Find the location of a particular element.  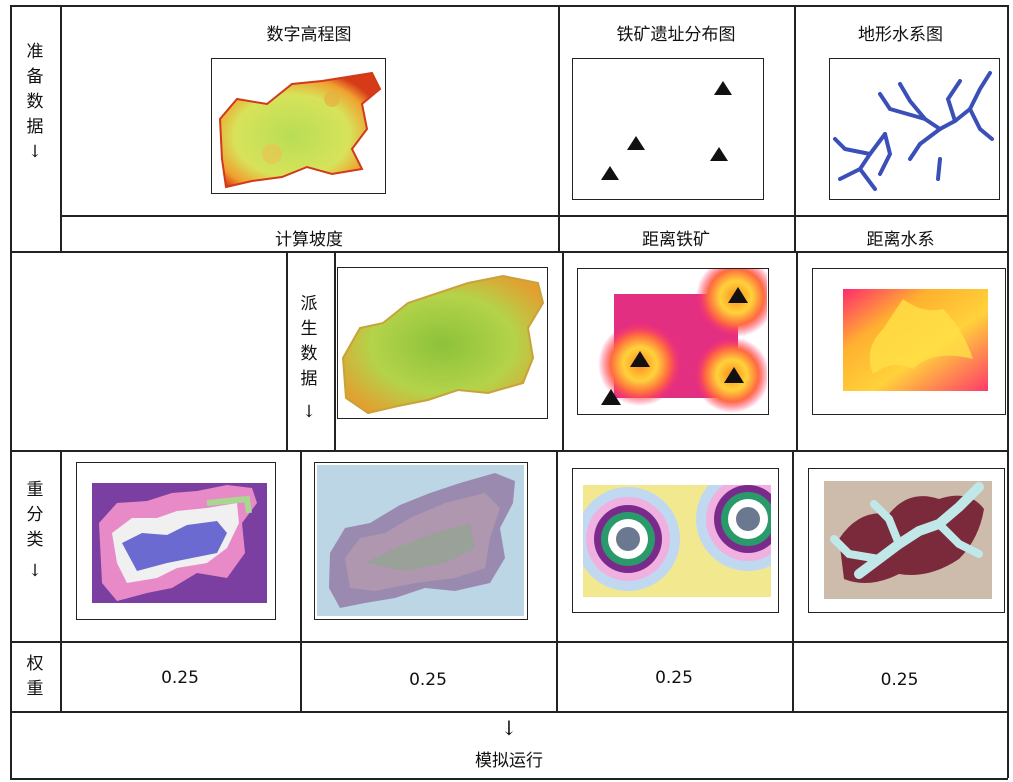

river-map is located at coordinates (913, 131).